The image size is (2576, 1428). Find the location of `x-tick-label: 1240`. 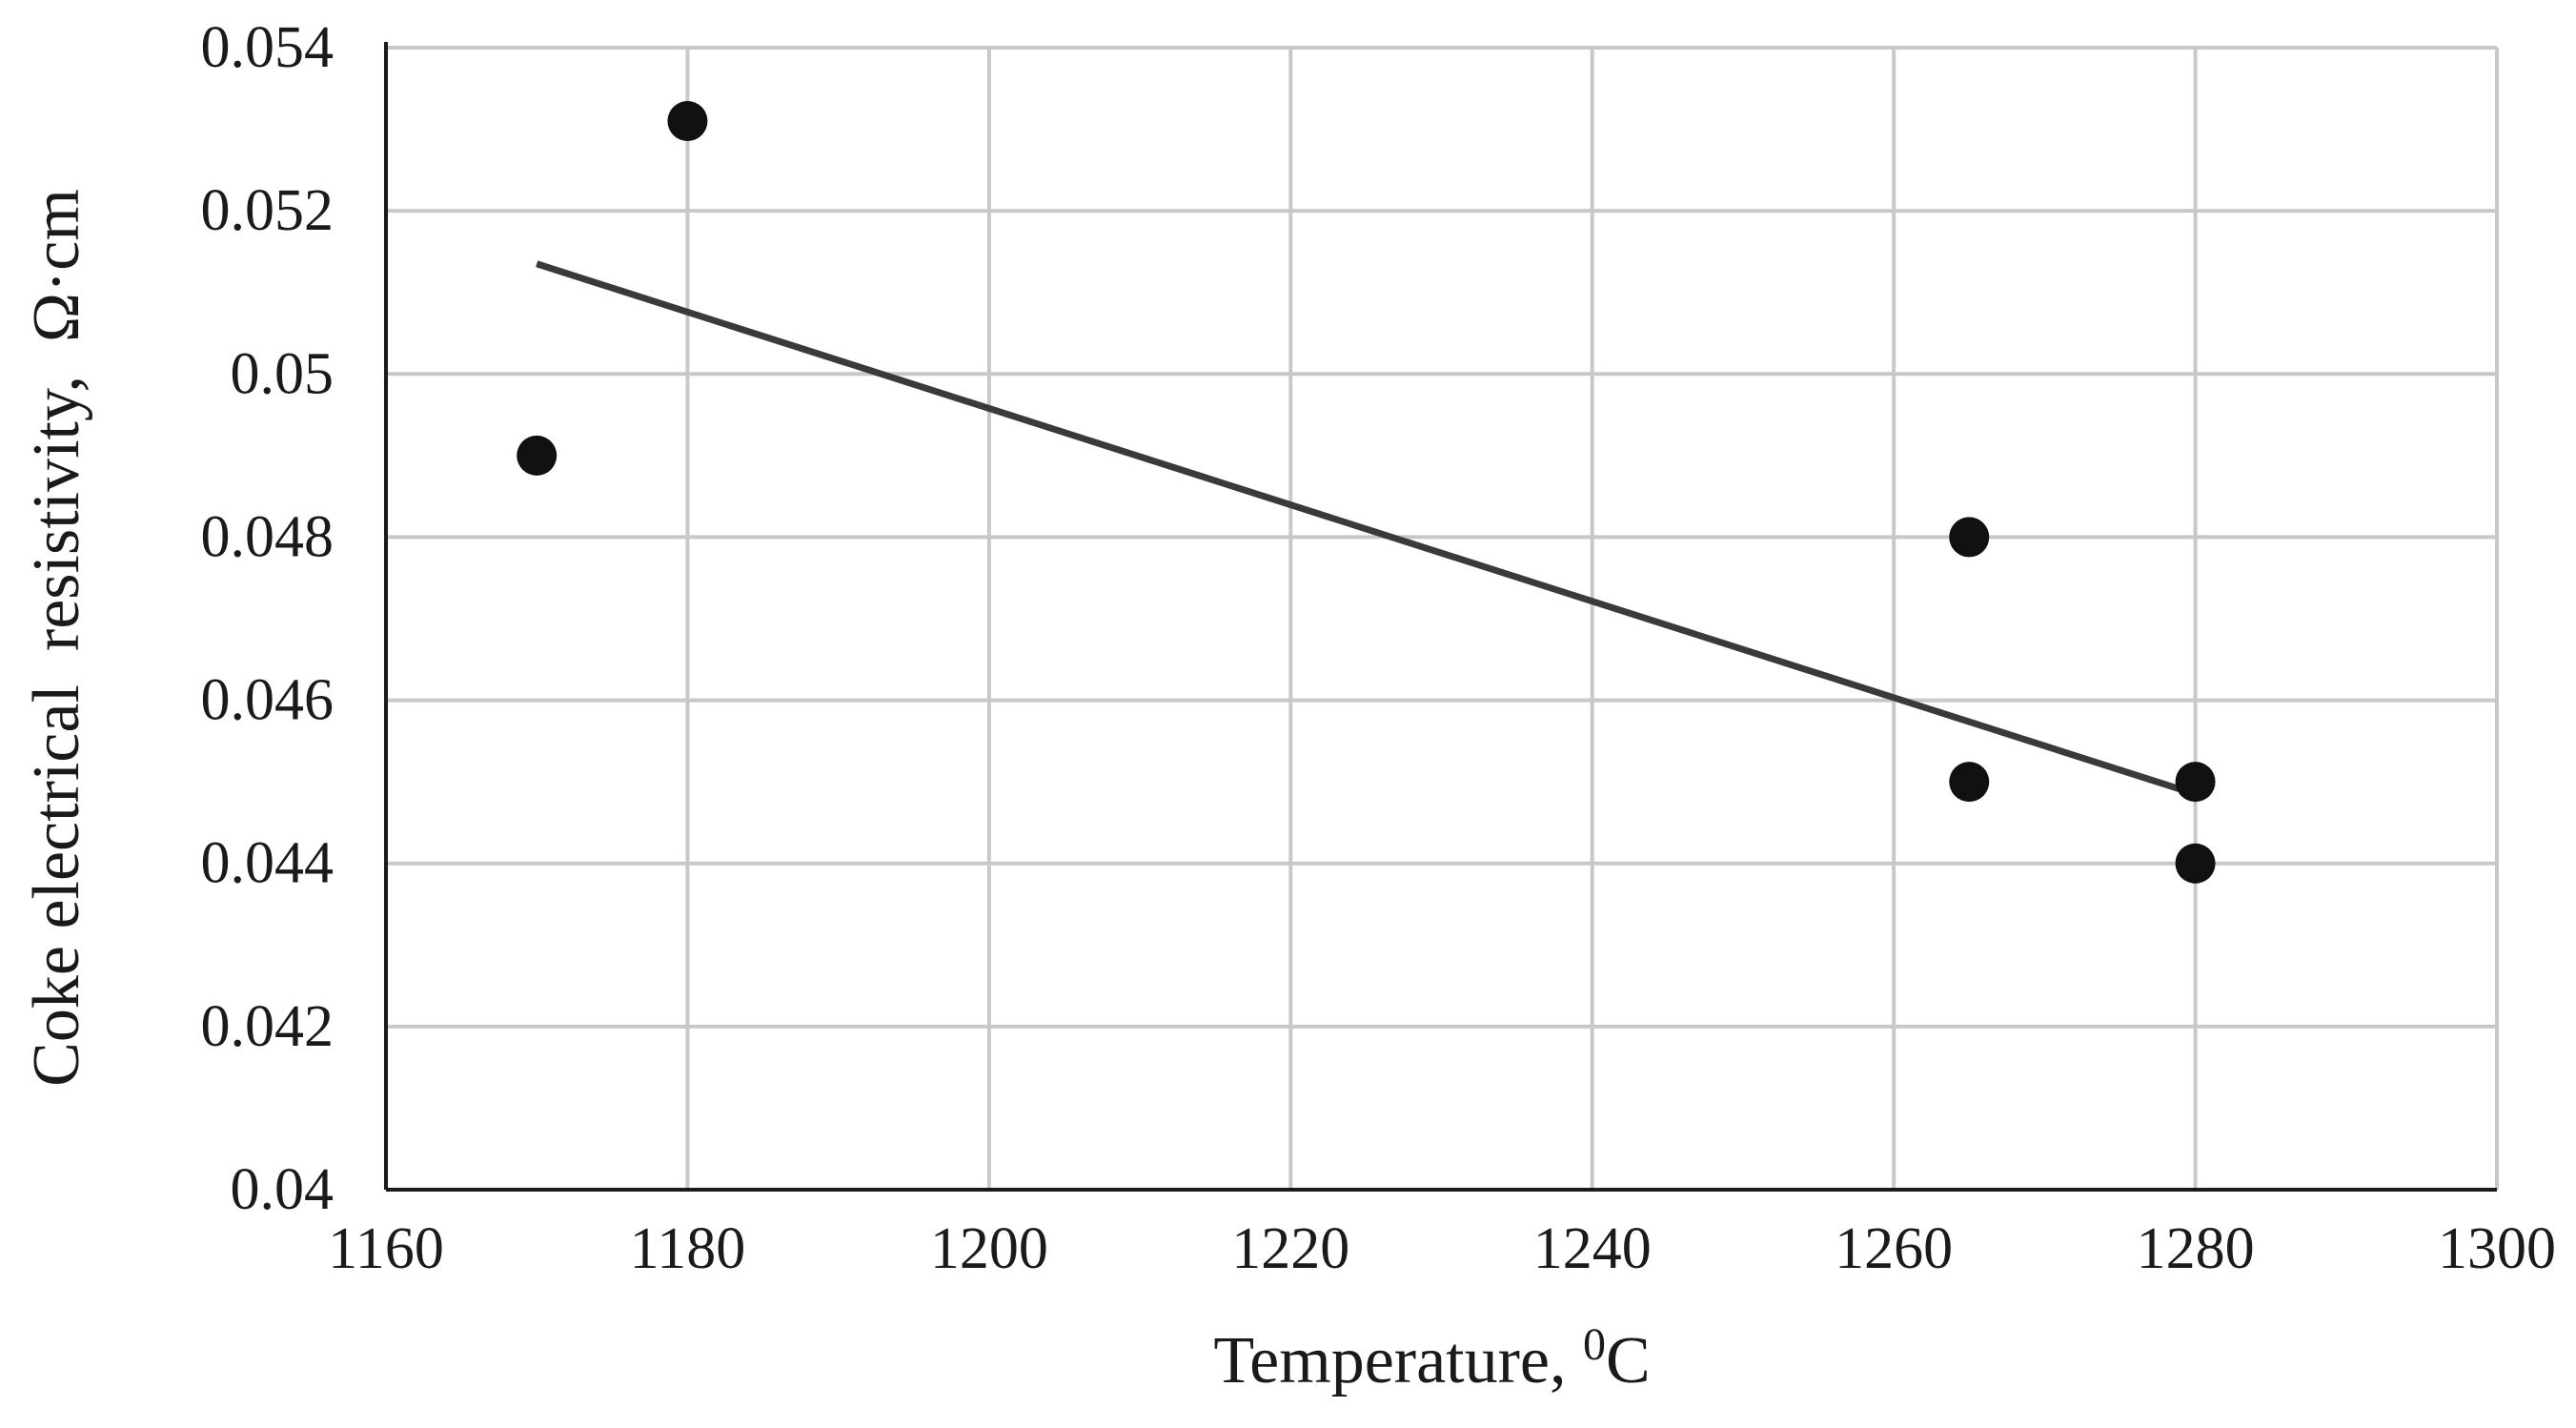

x-tick-label: 1240 is located at coordinates (1592, 1248).